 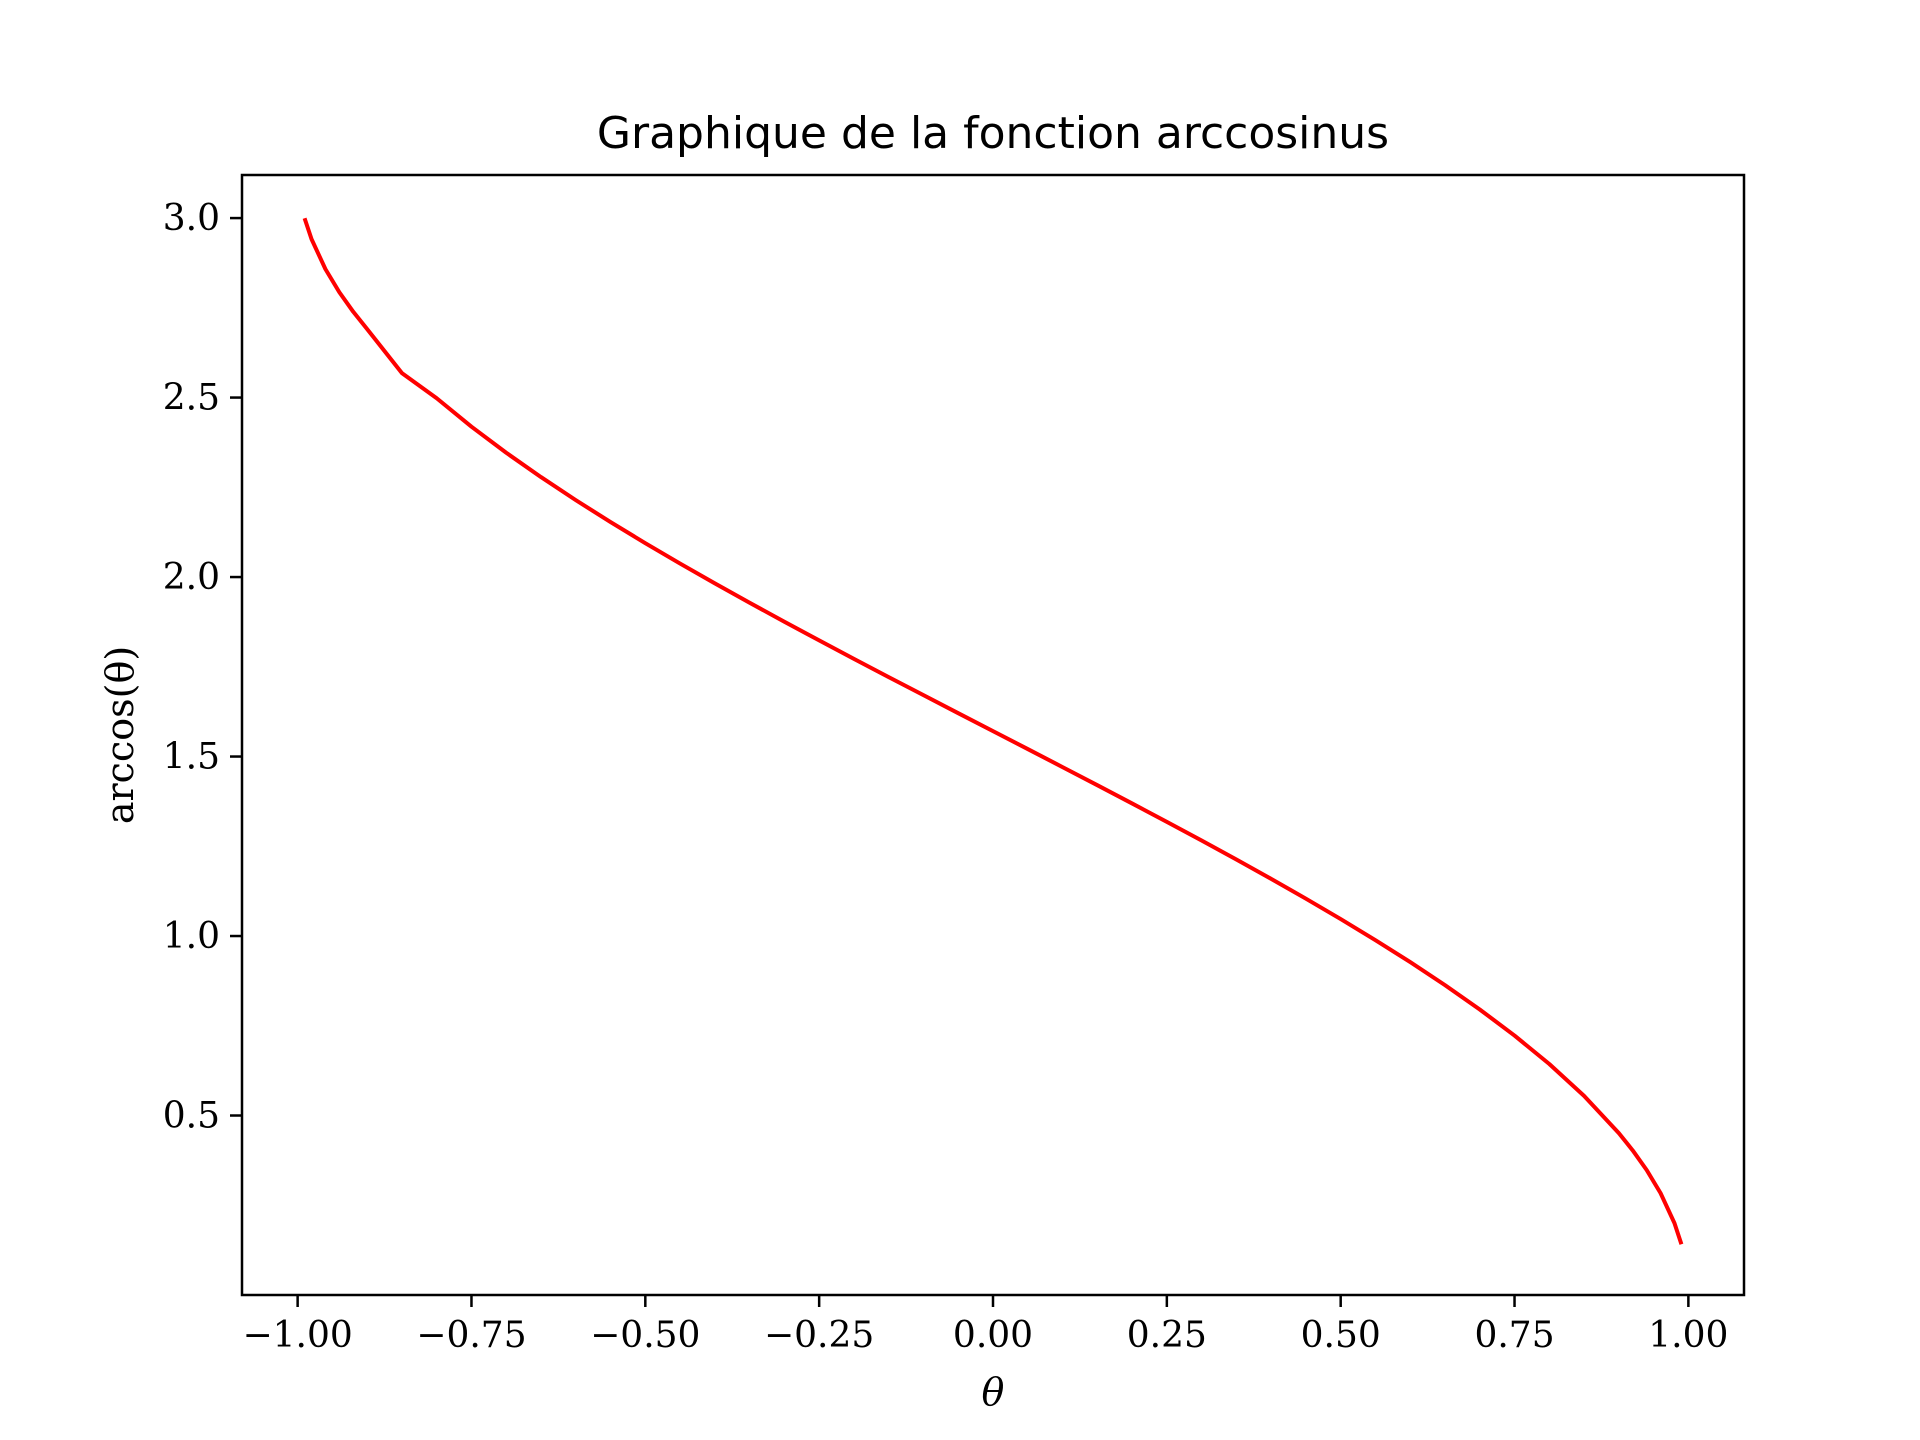 I want to click on x-tick-label: −0.50, so click(x=645, y=1335).